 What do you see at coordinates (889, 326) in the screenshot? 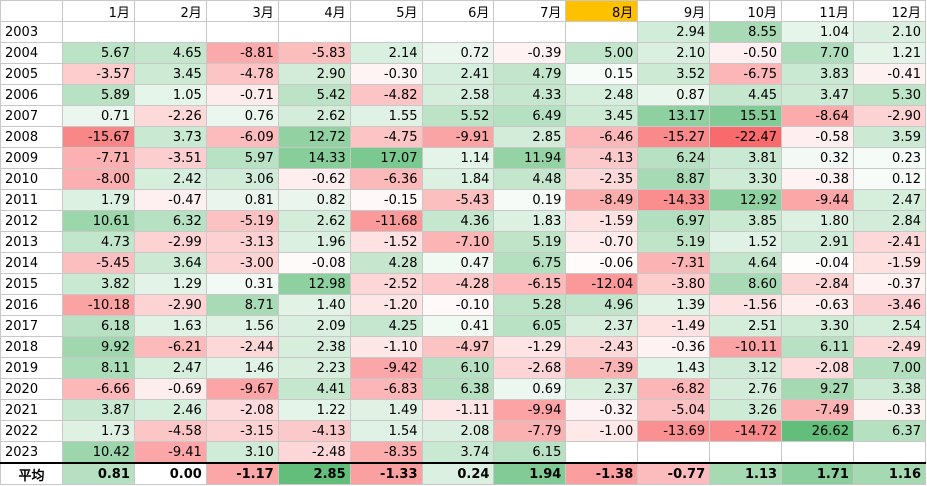
I see `value-cell: 2.54` at bounding box center [889, 326].